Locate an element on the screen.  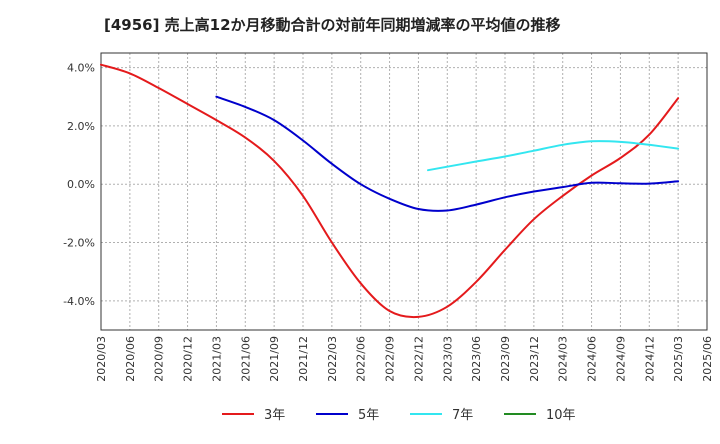
x-tick-label: 2022/03 is located at coordinates (332, 359).